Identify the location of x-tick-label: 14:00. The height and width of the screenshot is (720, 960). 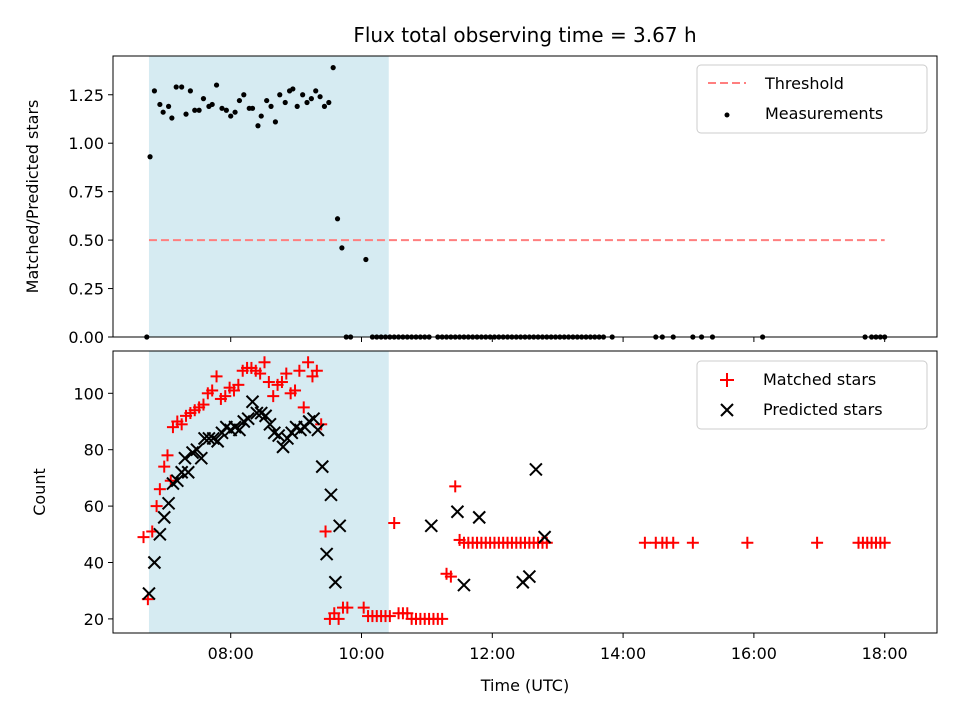
(623, 653).